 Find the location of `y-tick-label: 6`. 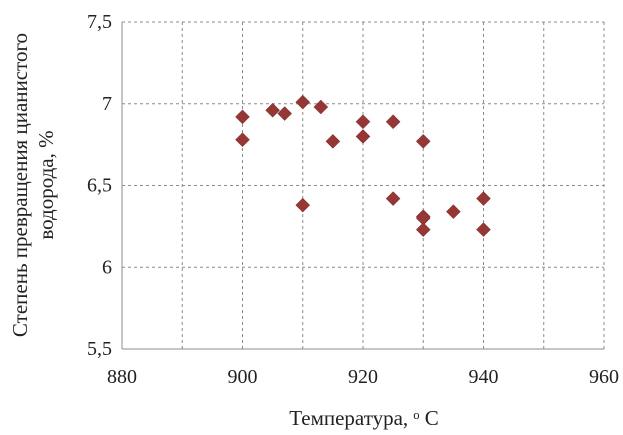

y-tick-label: 6 is located at coordinates (107, 267).